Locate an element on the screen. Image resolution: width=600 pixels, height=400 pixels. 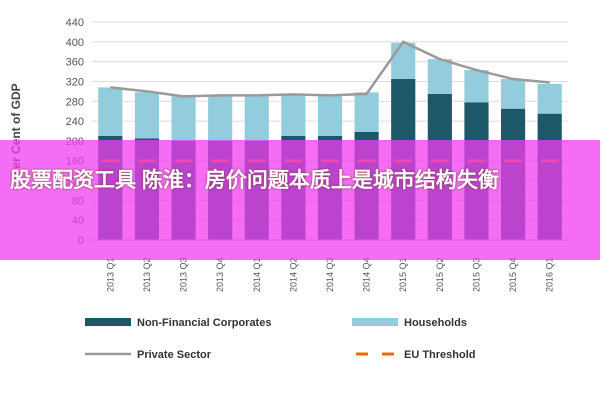
x-tick-label: 2016 Q1 is located at coordinates (550, 274).